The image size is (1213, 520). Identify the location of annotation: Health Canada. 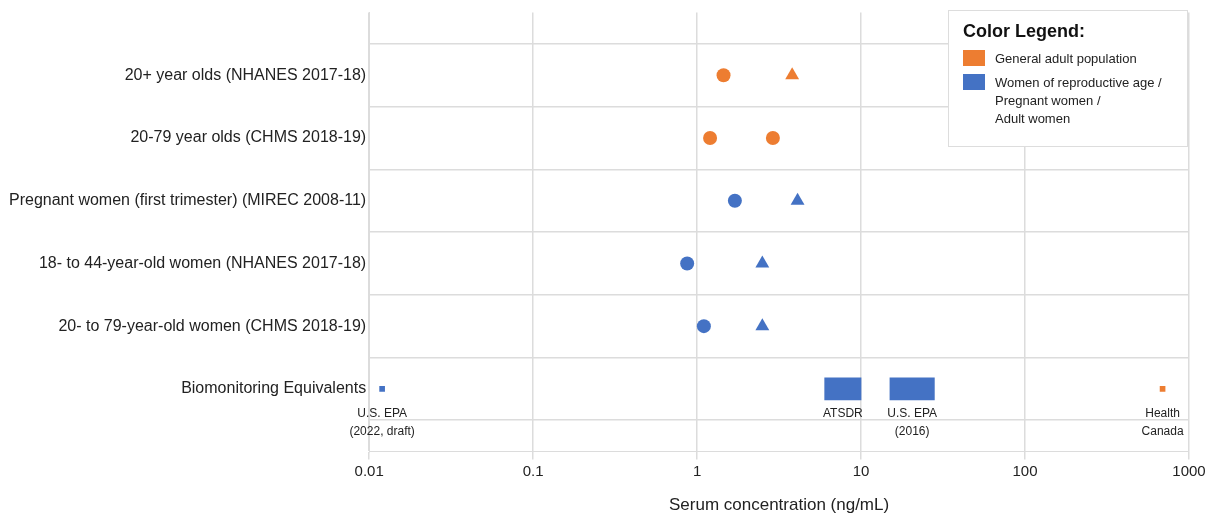
(1162, 422).